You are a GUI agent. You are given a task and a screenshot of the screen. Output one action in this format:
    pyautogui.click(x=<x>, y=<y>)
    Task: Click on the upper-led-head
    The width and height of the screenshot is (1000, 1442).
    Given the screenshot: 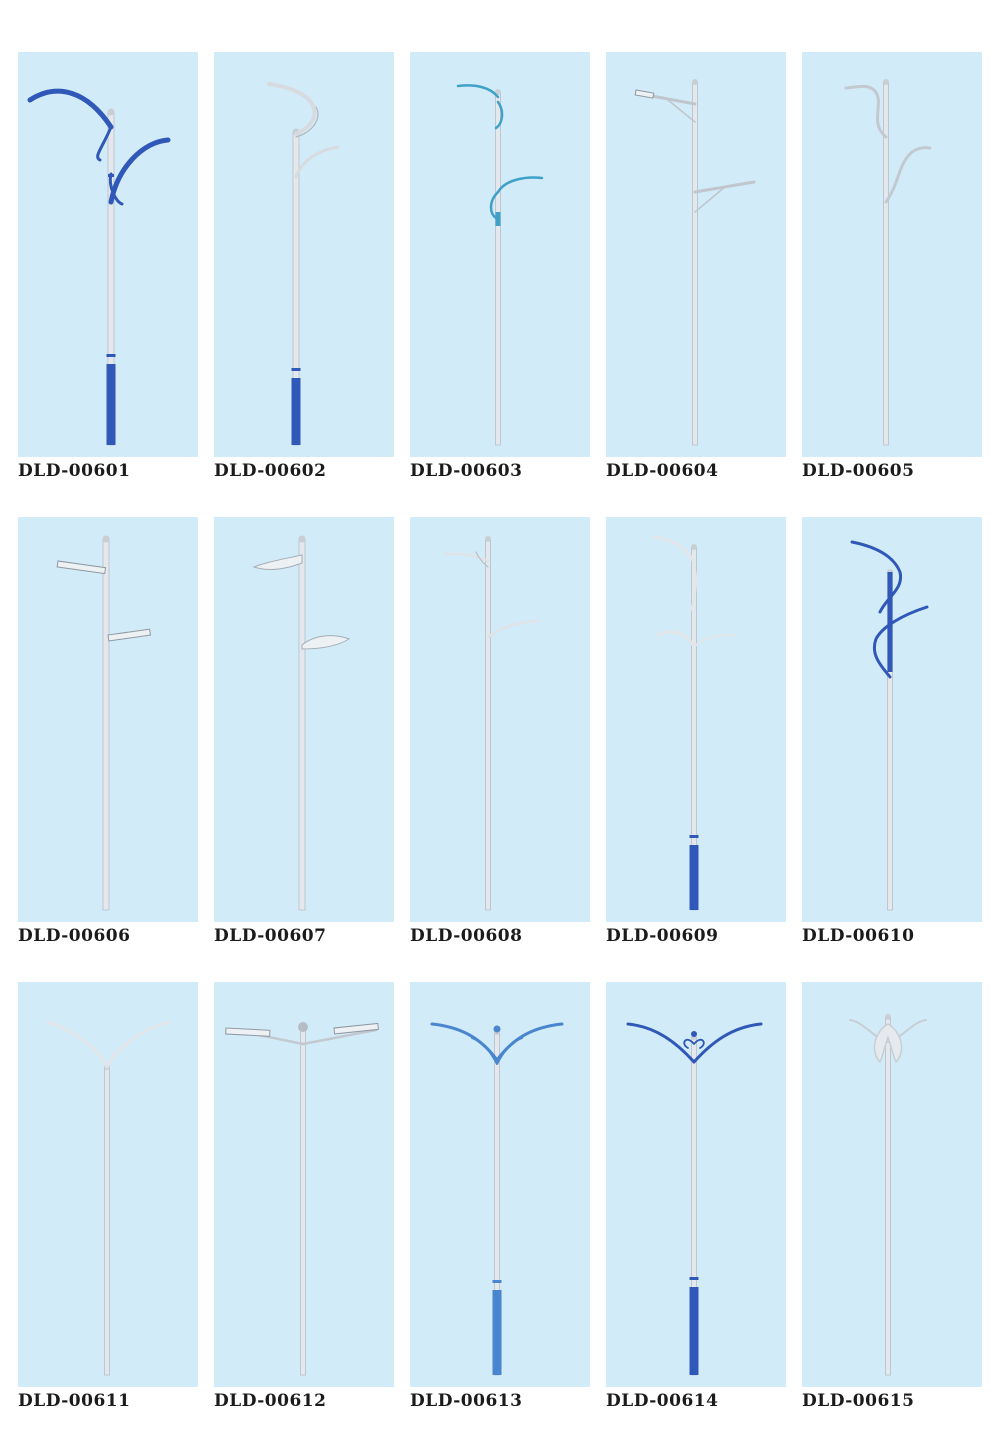 What is the action you would take?
    pyautogui.click(x=81, y=567)
    